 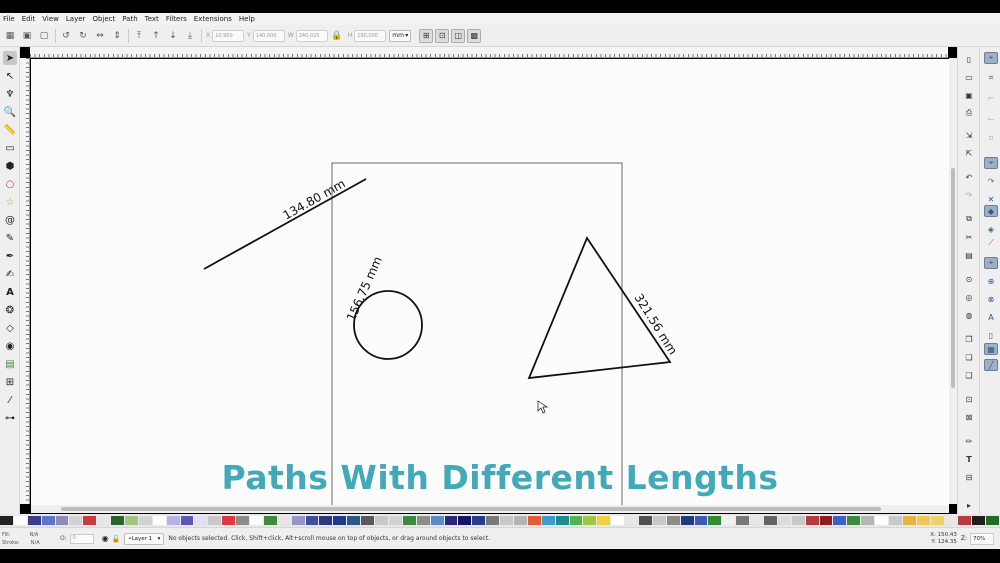 I want to click on straight-path, so click(x=285, y=224).